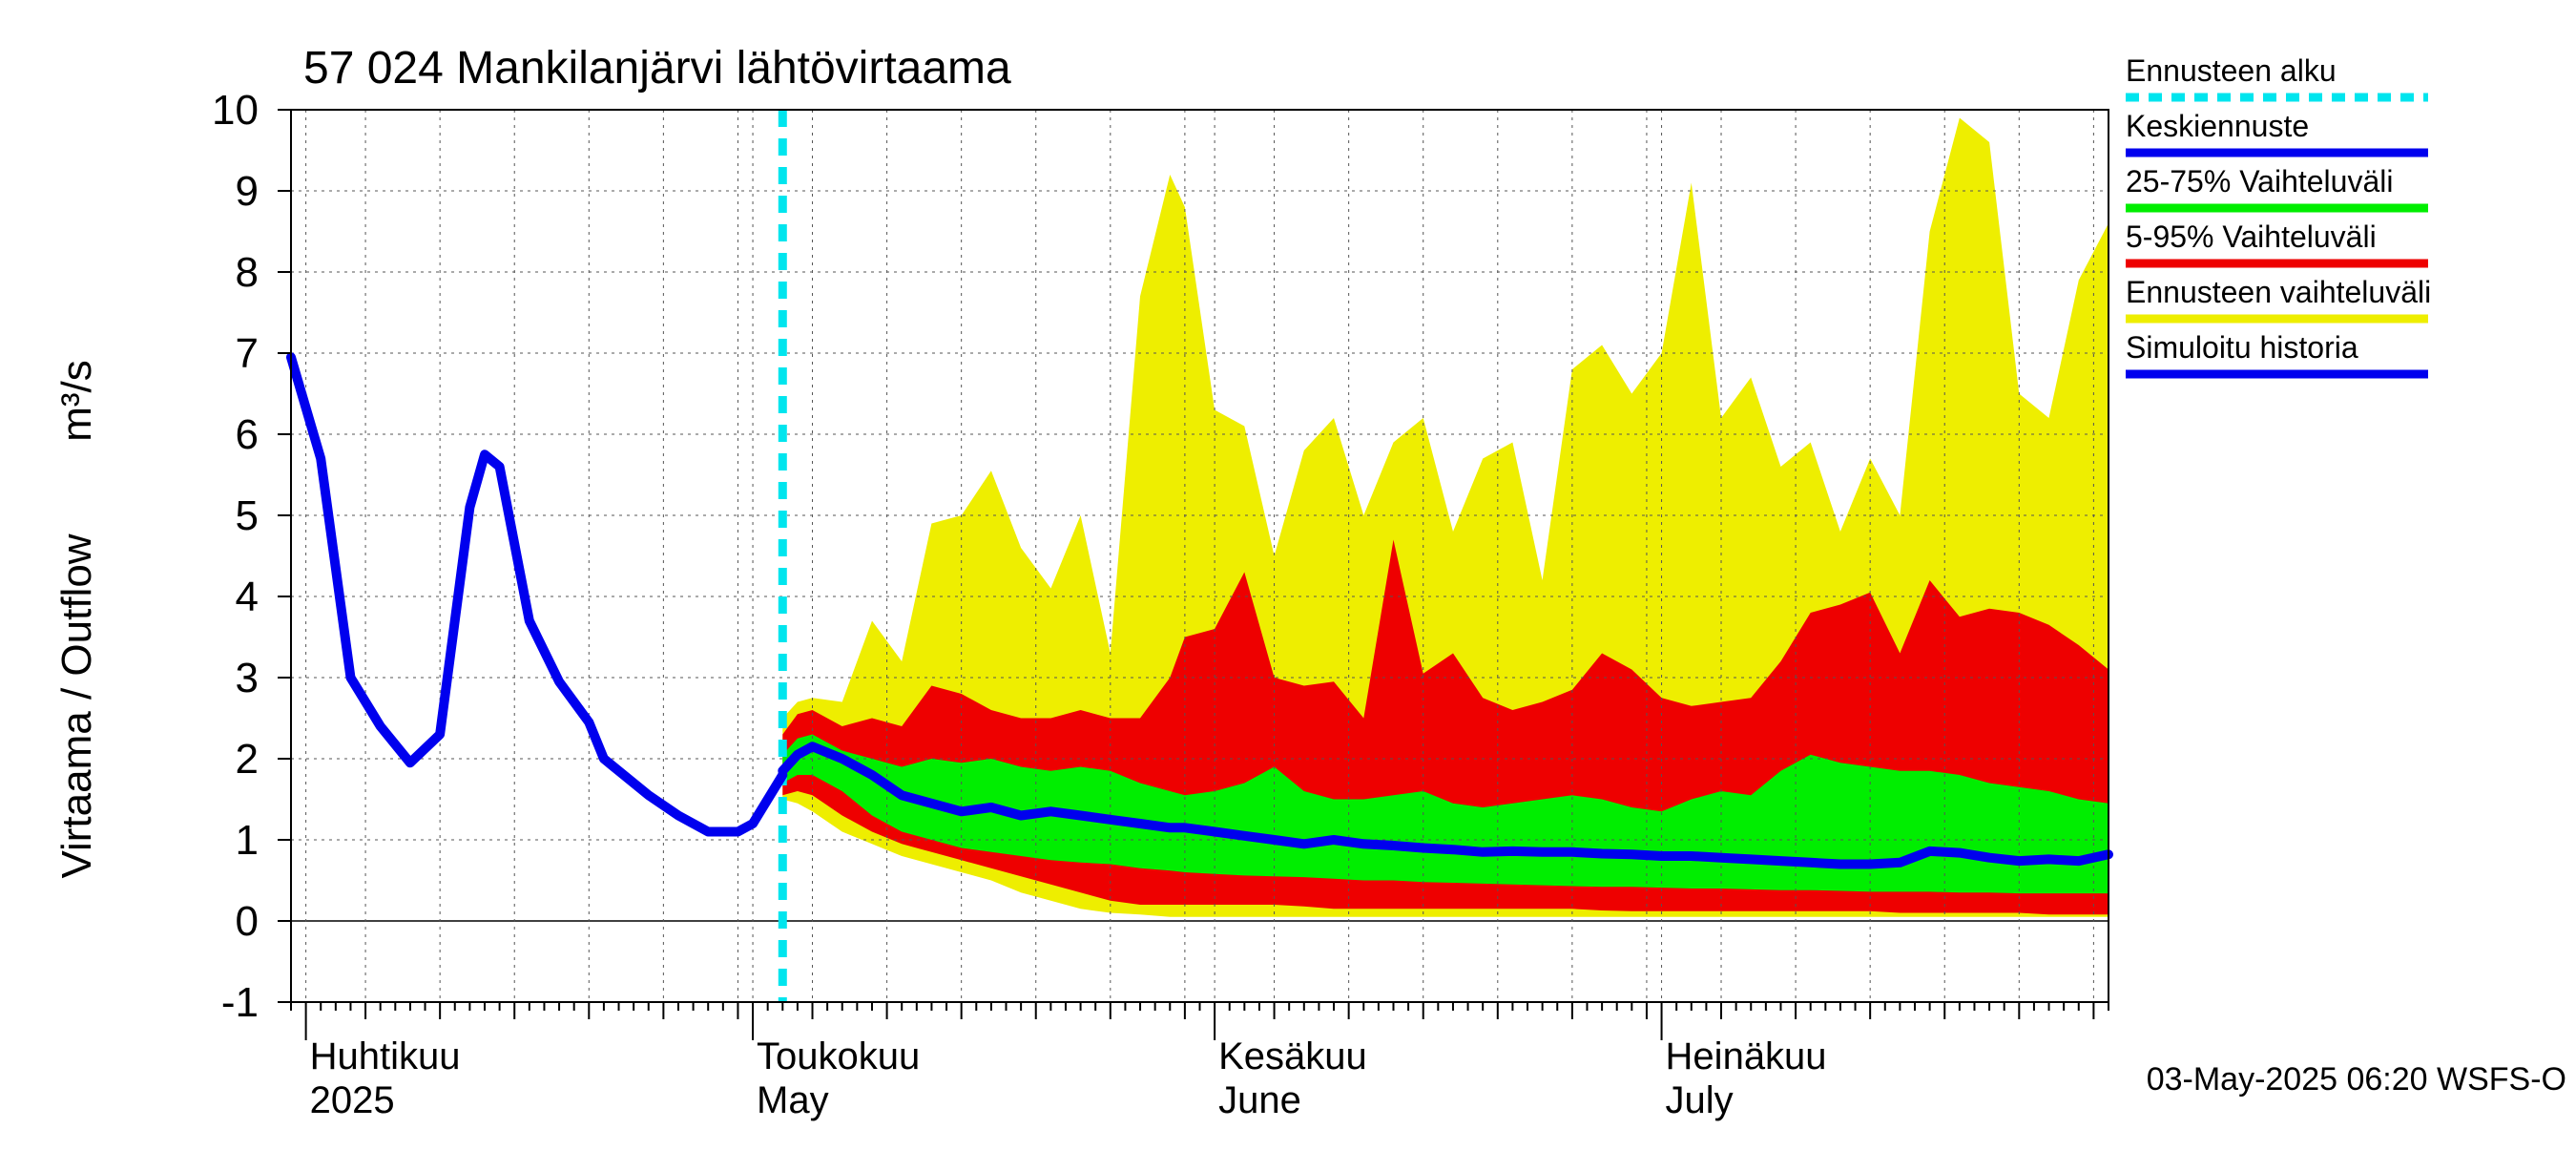  Describe the element at coordinates (247, 921) in the screenshot. I see `y-tick-label: 0` at that location.